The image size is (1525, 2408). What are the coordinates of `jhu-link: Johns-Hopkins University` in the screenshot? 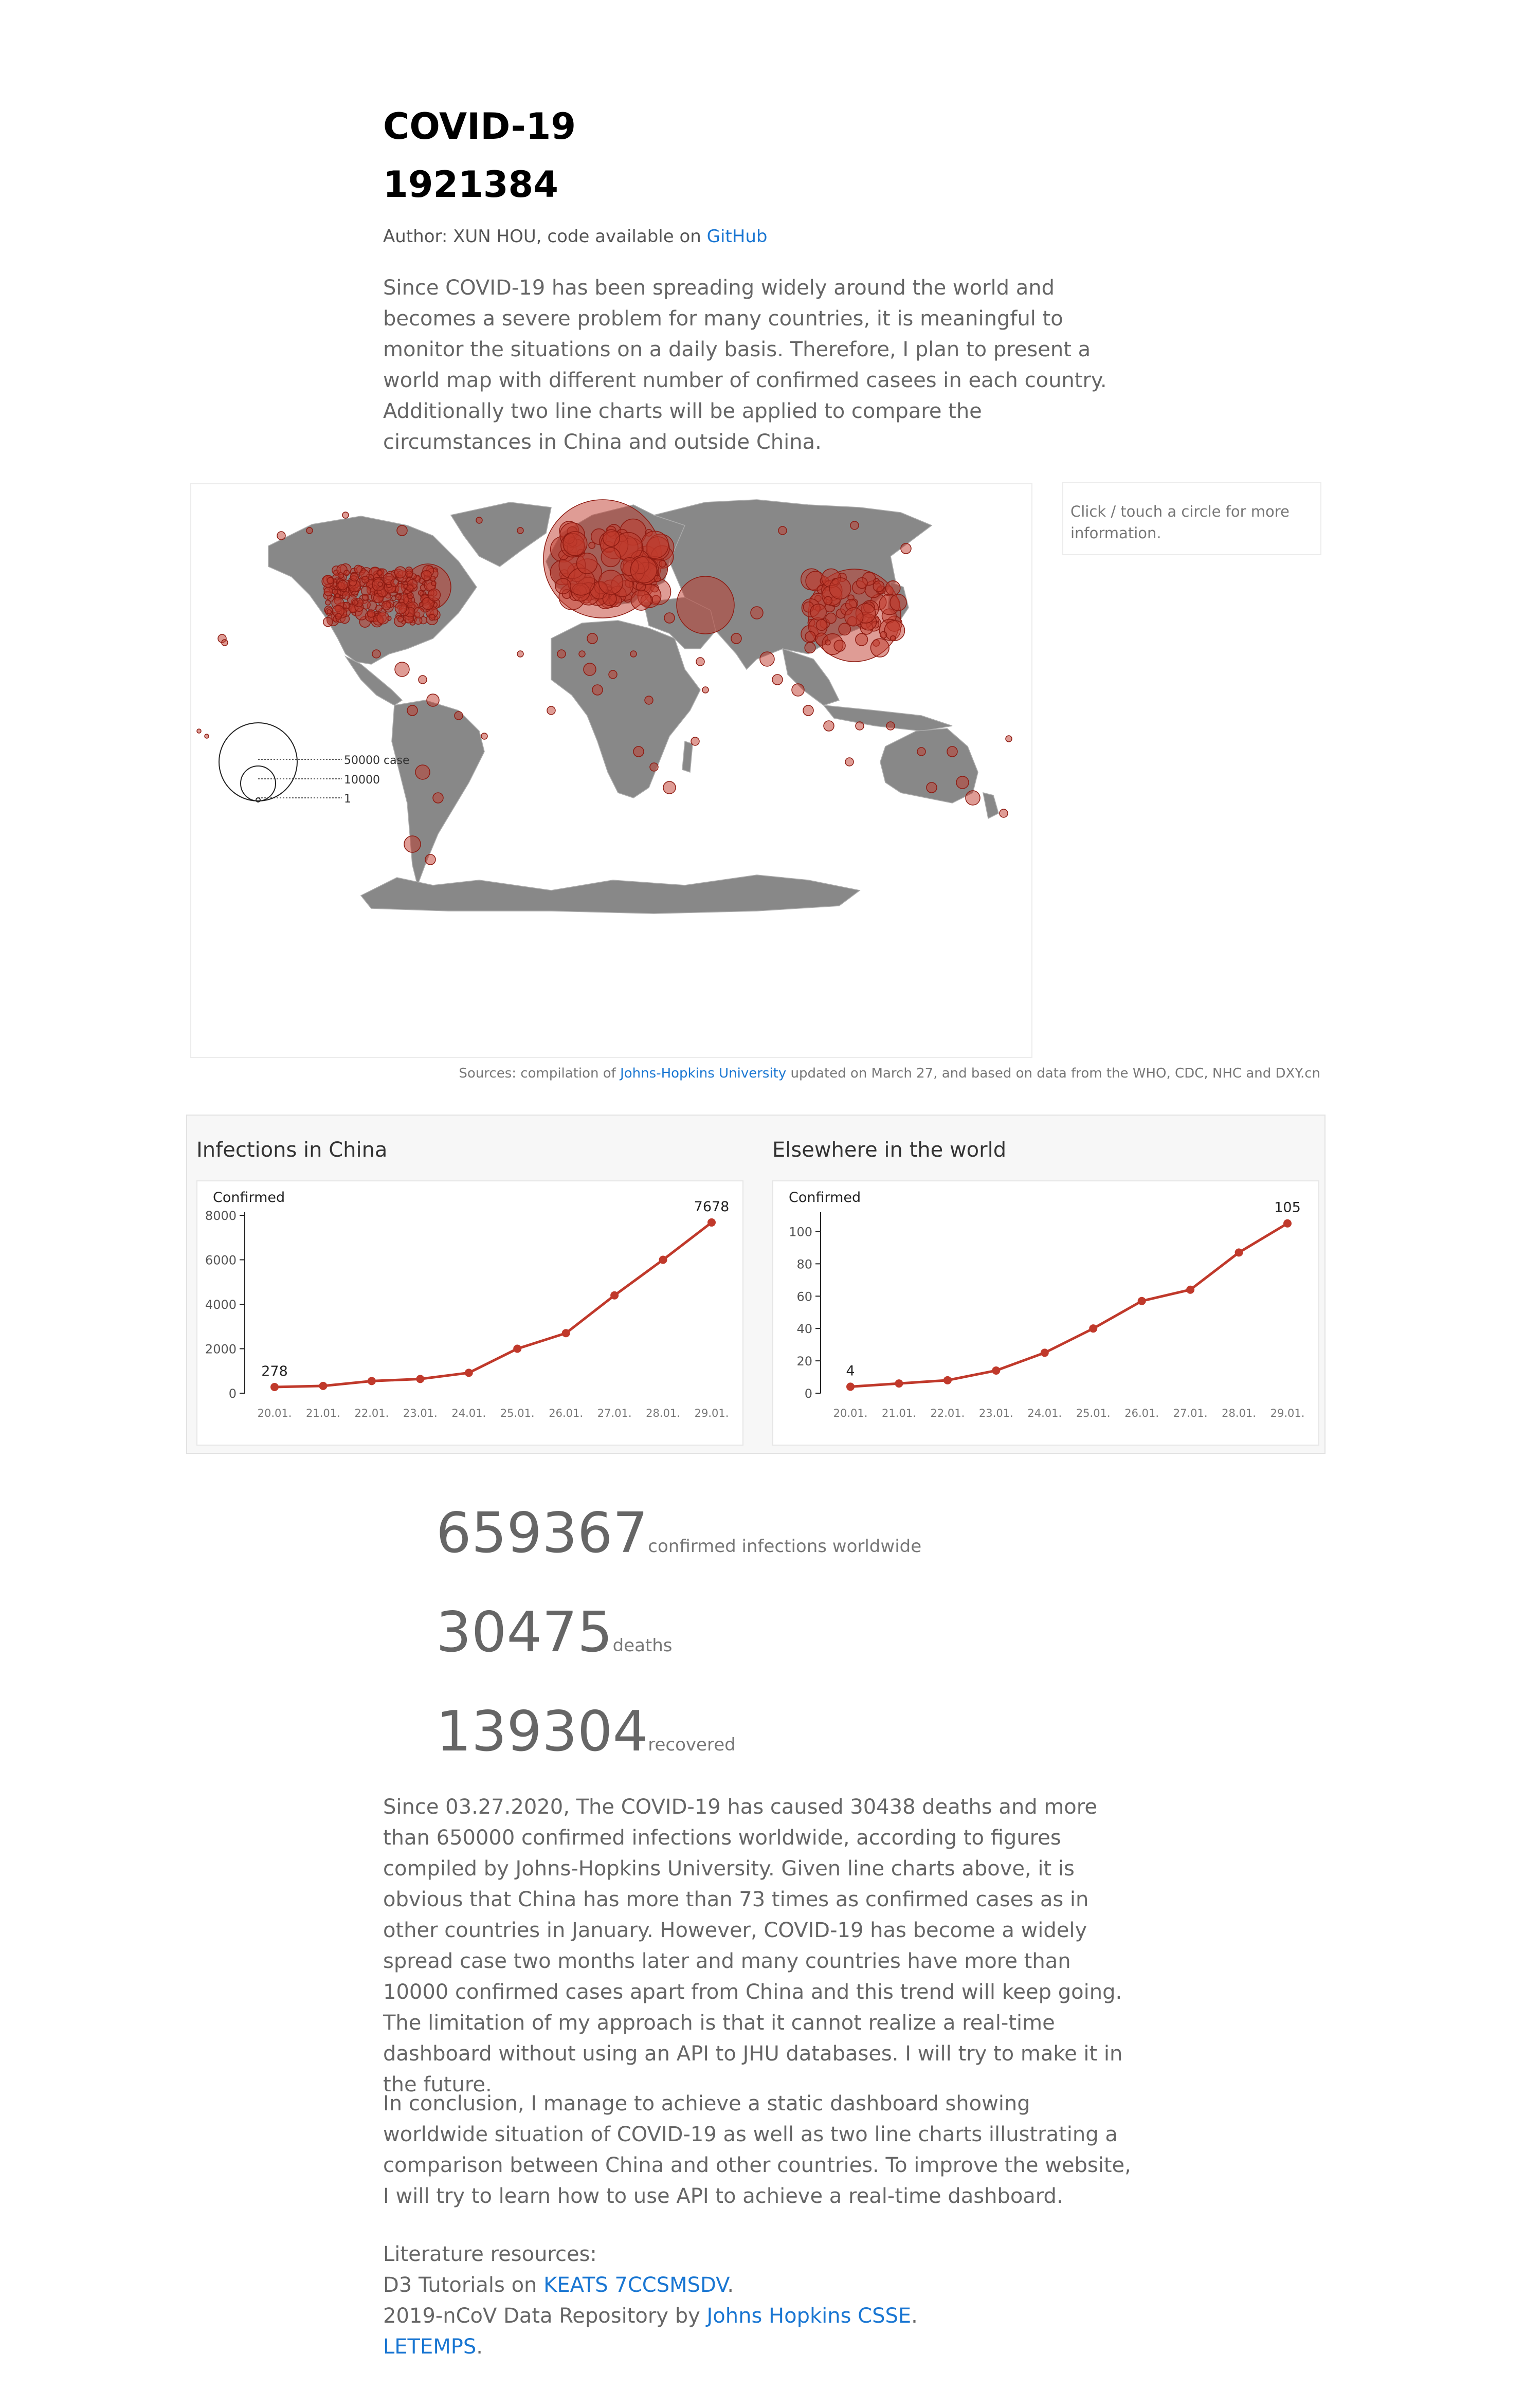 It's located at (703, 1074).